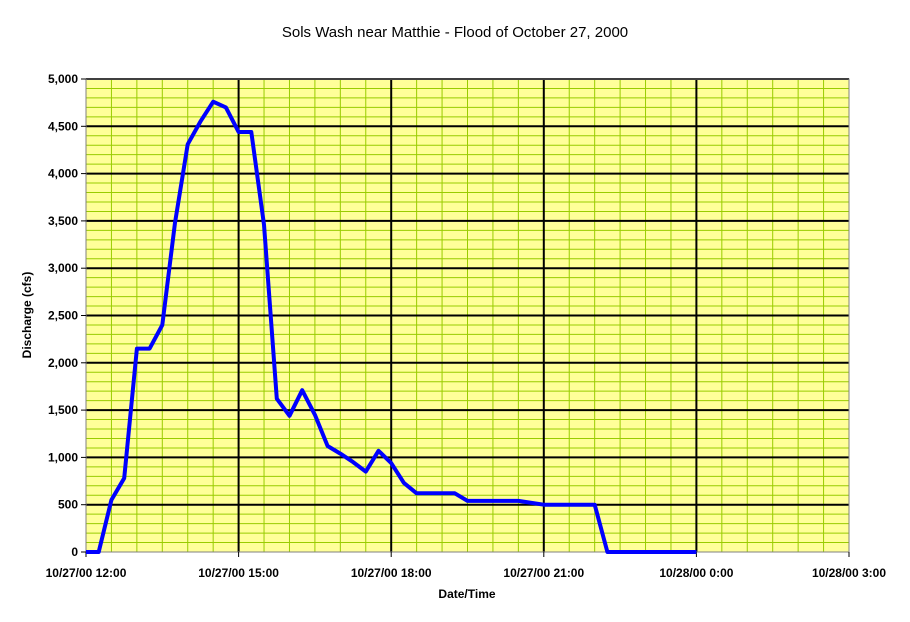 This screenshot has width=910, height=622. I want to click on x-tick-label: 10/28/00 0:00, so click(696, 573).